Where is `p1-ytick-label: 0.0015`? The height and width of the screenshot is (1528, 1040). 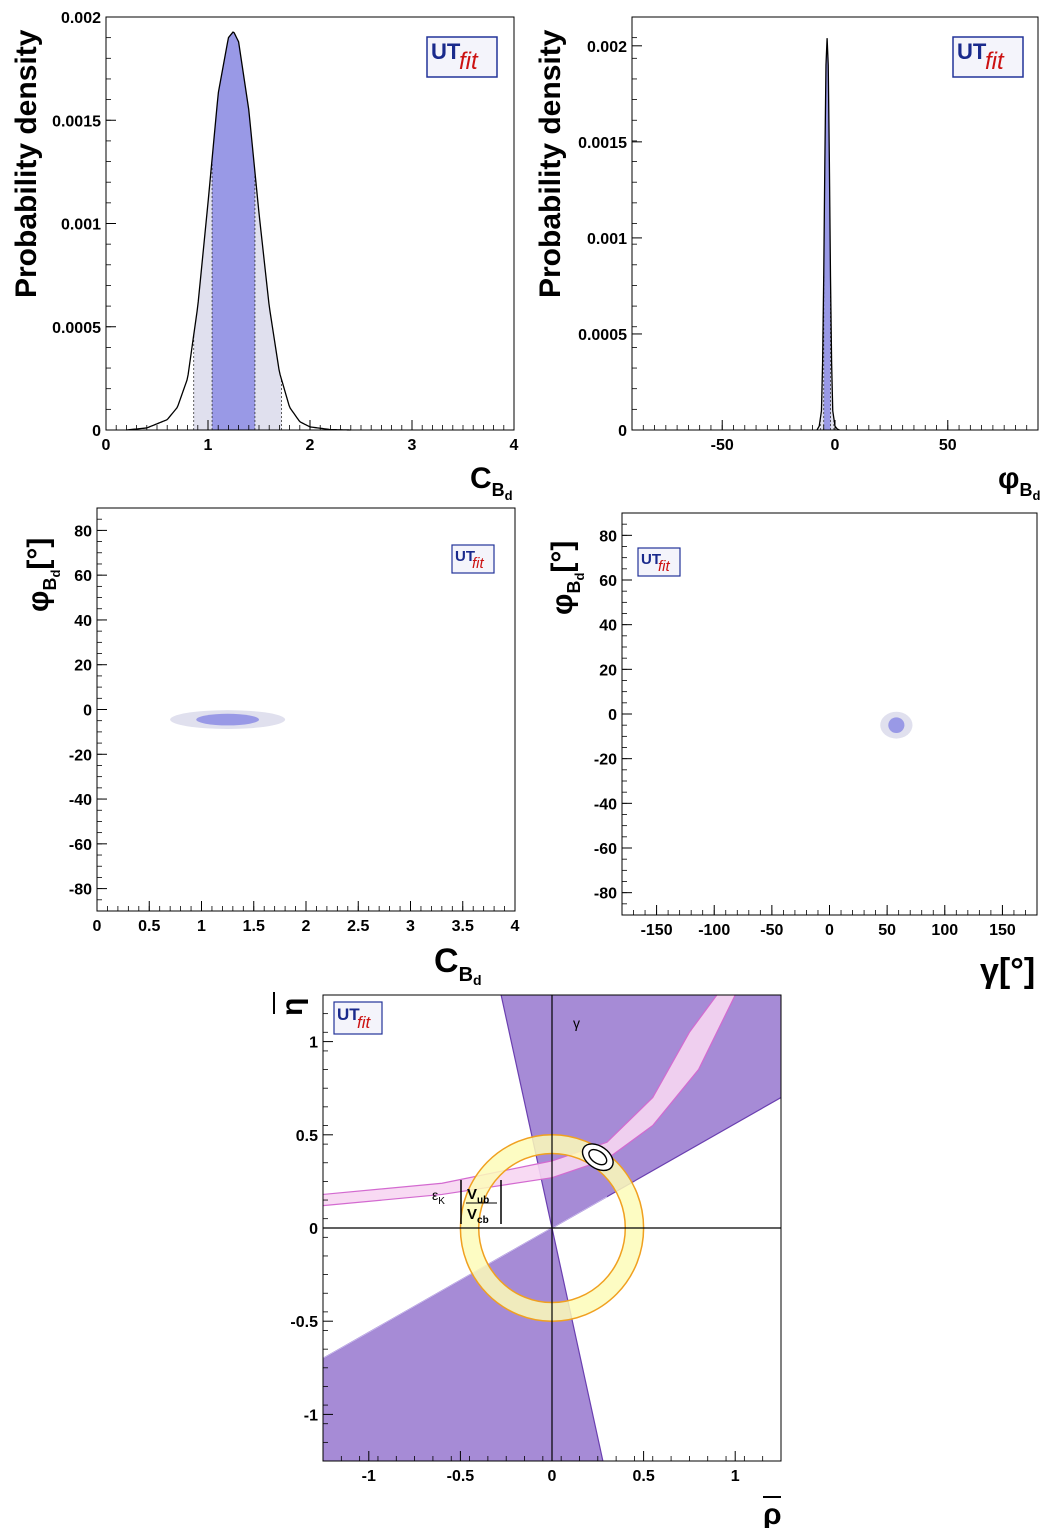 p1-ytick-label: 0.0015 is located at coordinates (76, 121).